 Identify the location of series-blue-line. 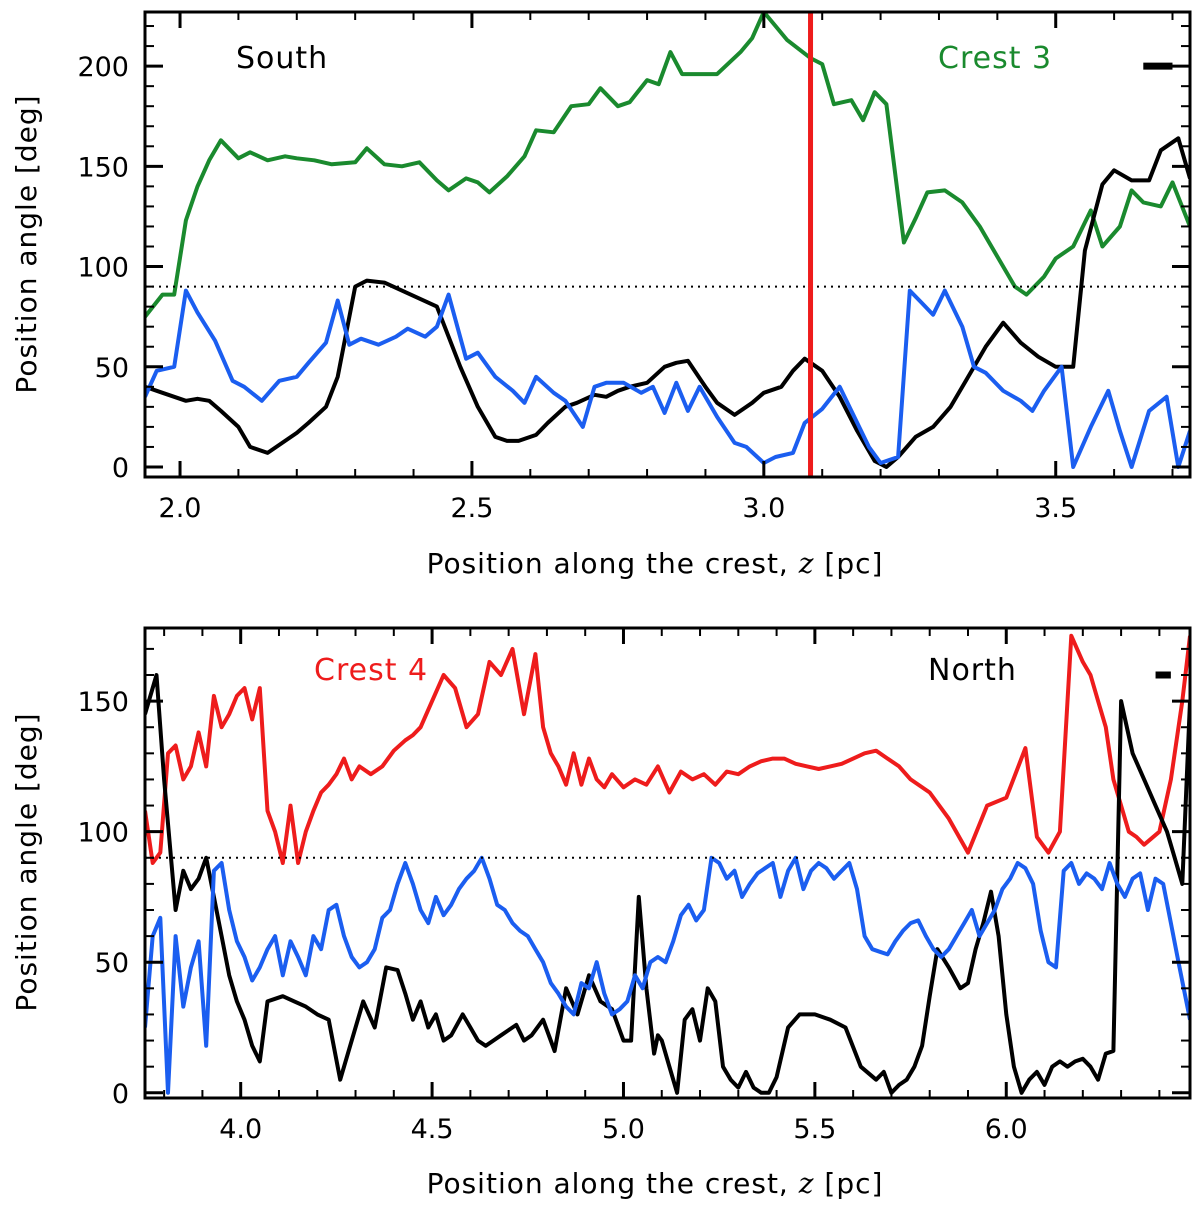
(667, 378).